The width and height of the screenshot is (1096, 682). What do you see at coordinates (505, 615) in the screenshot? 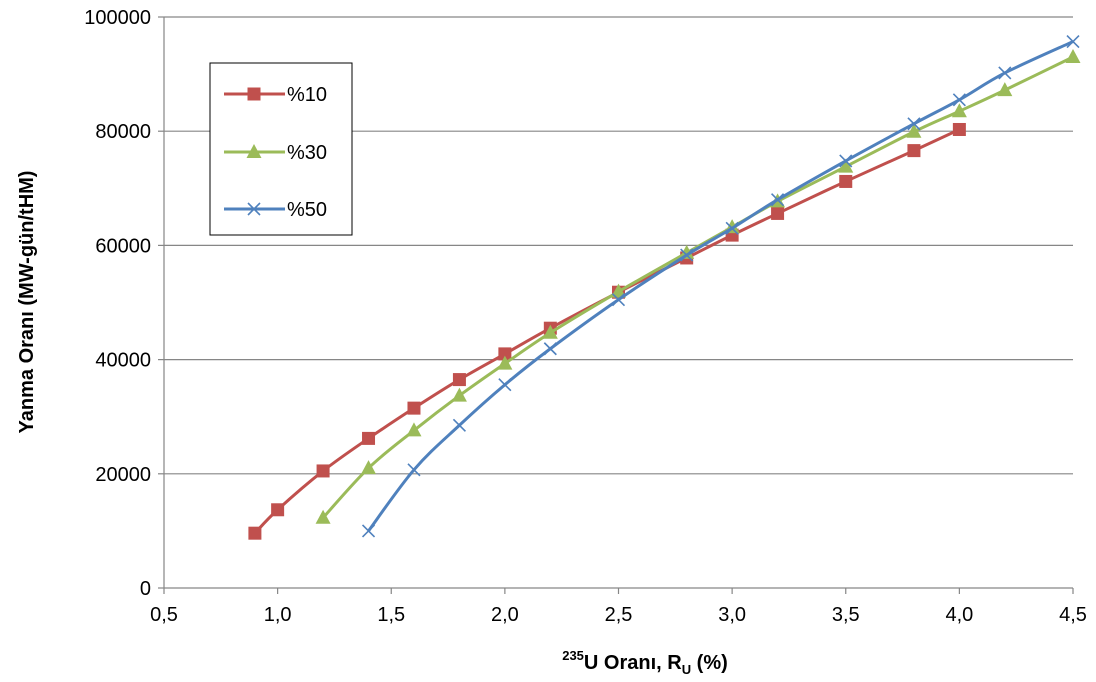
I see `x-tick-label: 2,0` at bounding box center [505, 615].